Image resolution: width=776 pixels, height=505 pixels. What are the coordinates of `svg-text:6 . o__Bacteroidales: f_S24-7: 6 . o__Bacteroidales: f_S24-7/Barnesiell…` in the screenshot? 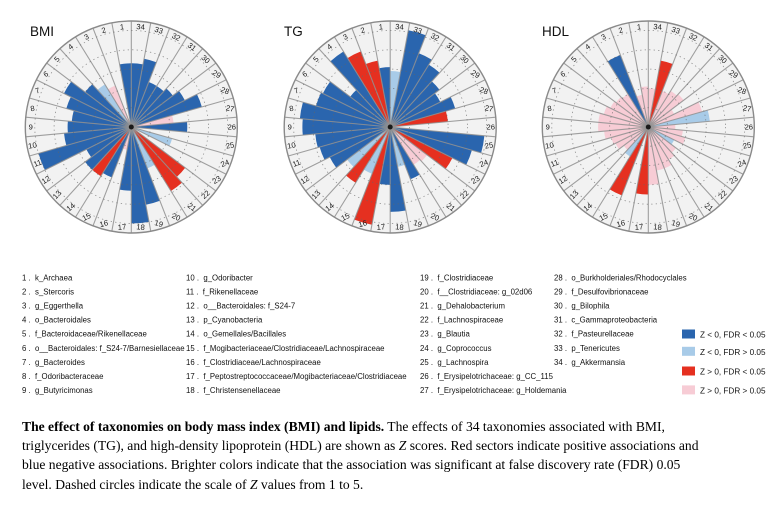 It's located at (103, 348).